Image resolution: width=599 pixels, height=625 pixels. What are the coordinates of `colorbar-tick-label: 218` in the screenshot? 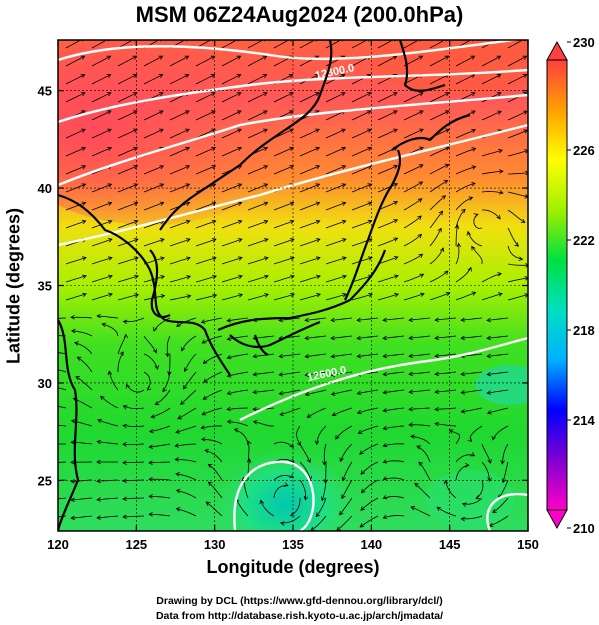 It's located at (584, 330).